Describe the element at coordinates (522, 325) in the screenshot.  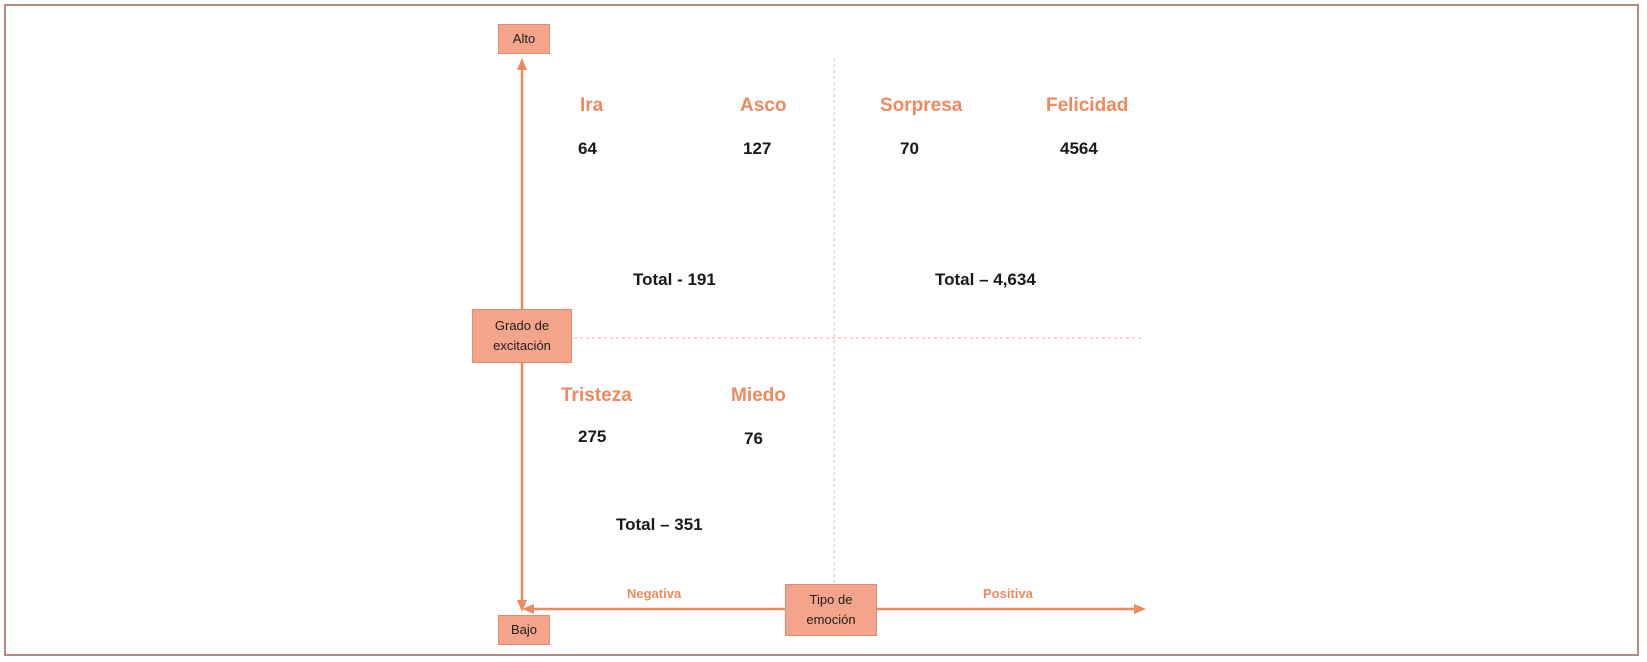
I see `vertical-axis-title-line1: Grado de` at that location.